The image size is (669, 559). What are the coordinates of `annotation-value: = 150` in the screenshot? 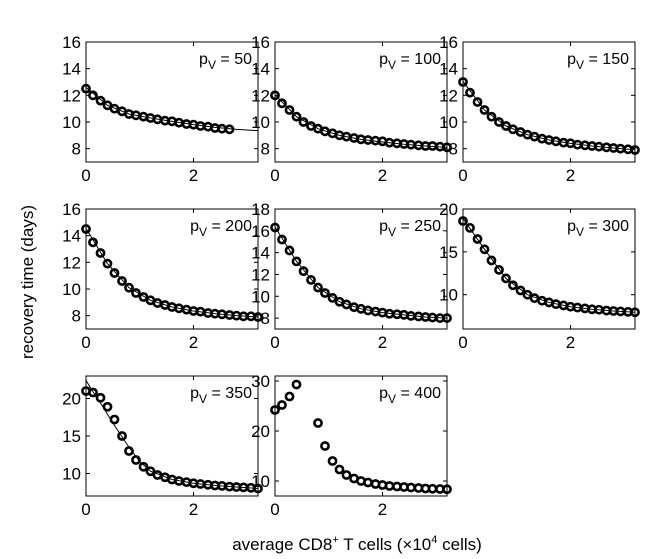 It's located at (606, 59).